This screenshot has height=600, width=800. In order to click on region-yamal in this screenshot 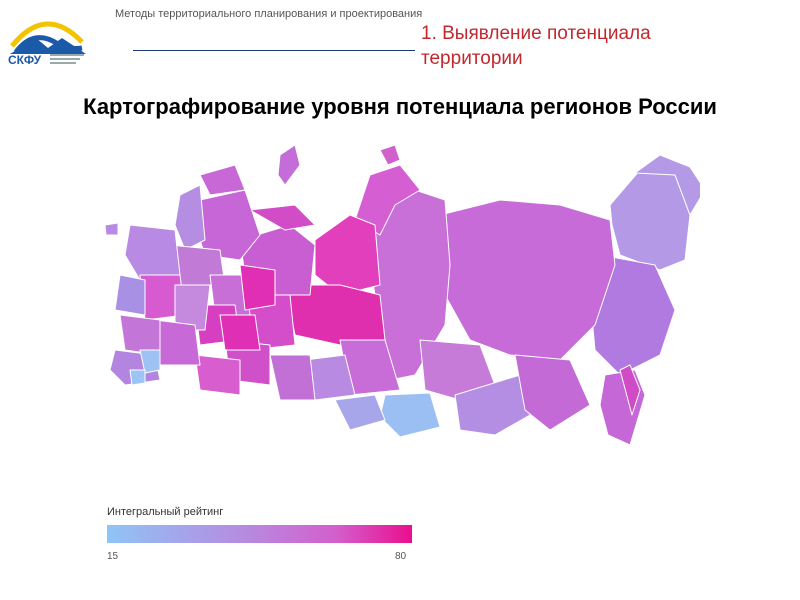, I will do `click(347, 255)`.